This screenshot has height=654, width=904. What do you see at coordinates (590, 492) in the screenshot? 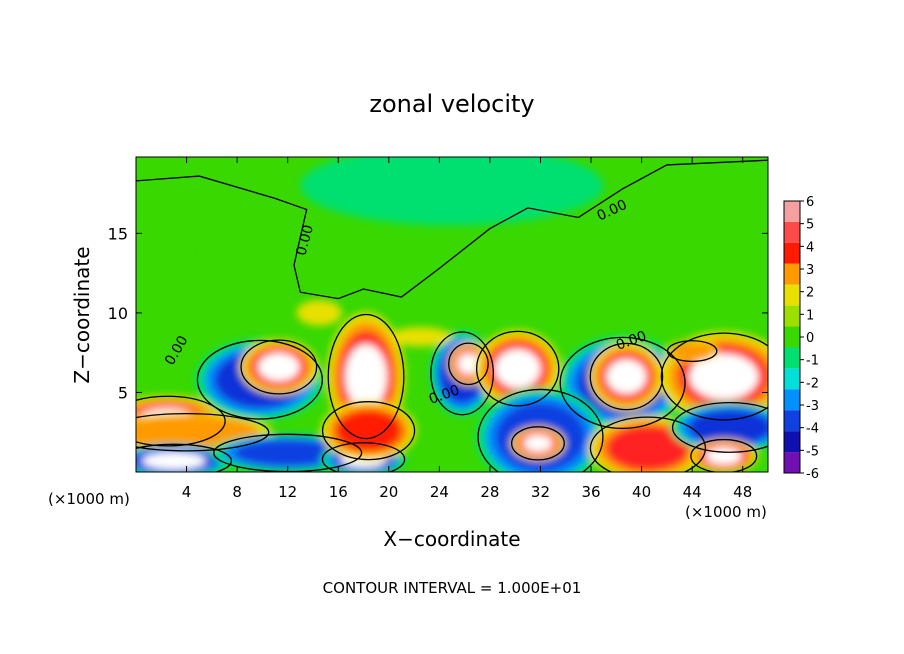
I see `x-tick-label: 36` at bounding box center [590, 492].